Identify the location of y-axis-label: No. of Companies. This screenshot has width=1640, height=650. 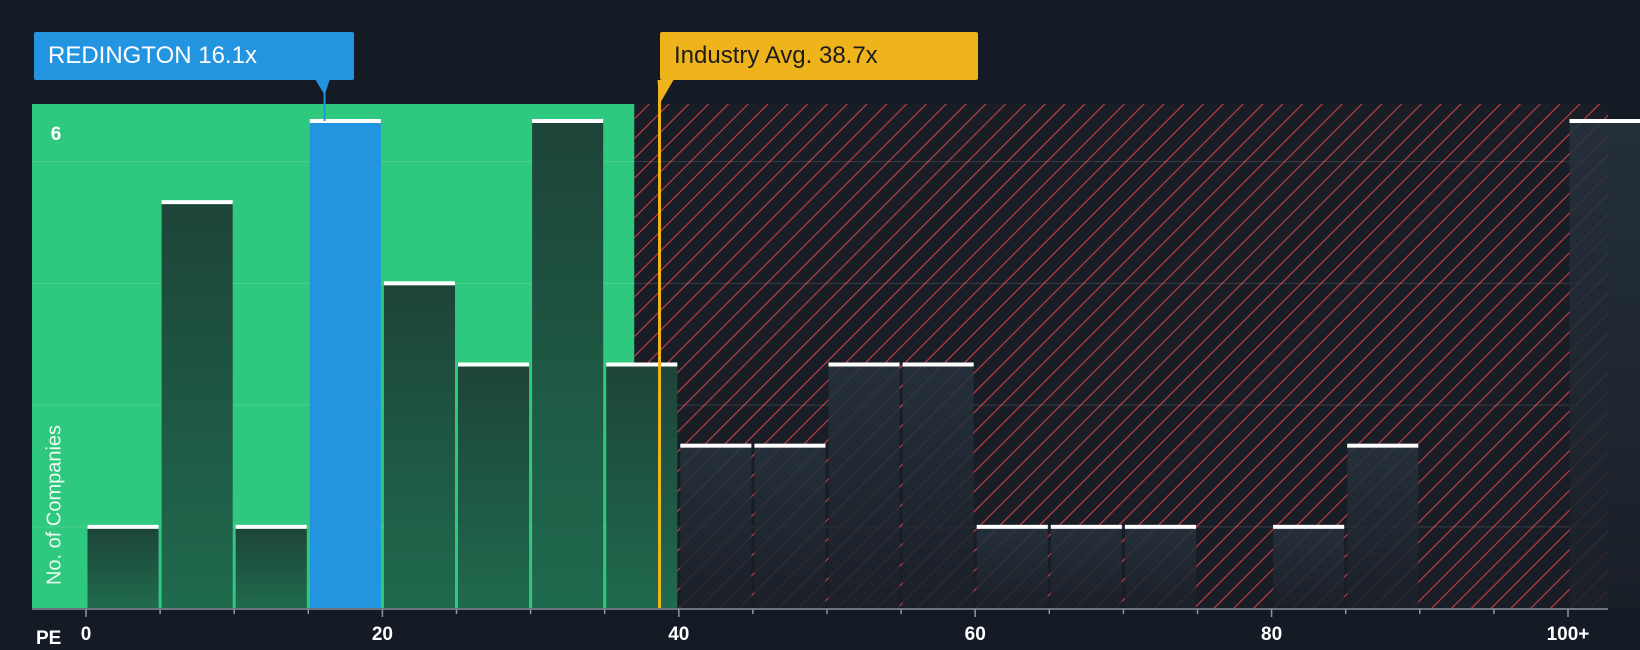
(54, 505).